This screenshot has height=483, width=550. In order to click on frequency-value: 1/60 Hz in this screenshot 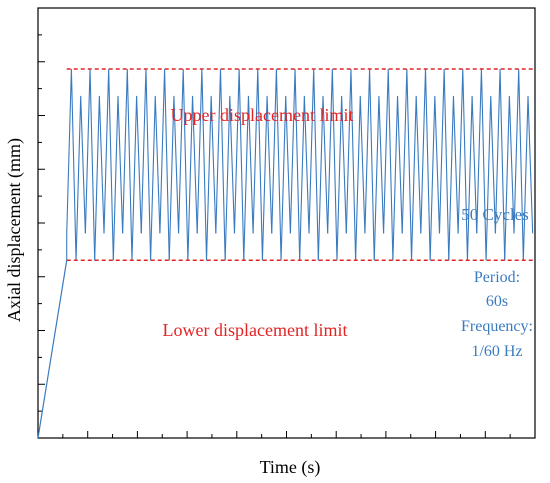, I will do `click(496, 351)`.